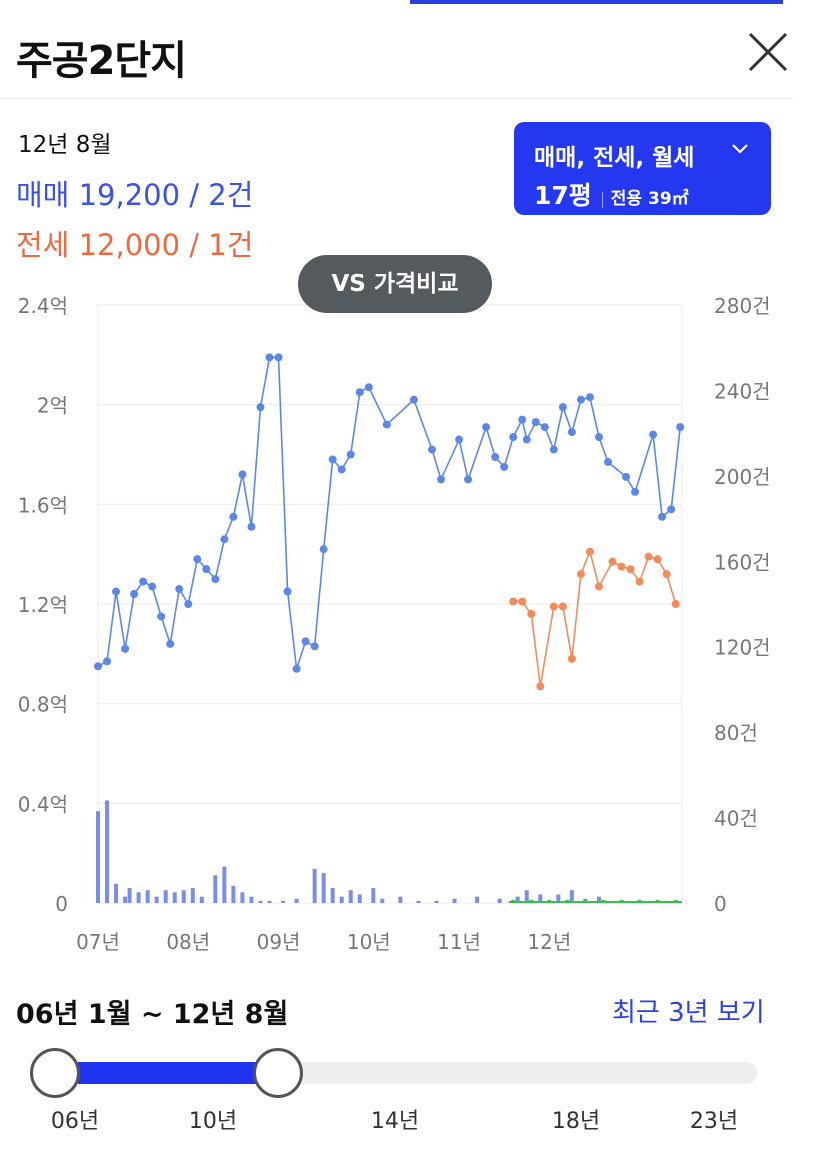 Image resolution: width=827 pixels, height=1163 pixels. Describe the element at coordinates (688, 1013) in the screenshot. I see `recent-3-years-link: 최근 3년 보기` at that location.